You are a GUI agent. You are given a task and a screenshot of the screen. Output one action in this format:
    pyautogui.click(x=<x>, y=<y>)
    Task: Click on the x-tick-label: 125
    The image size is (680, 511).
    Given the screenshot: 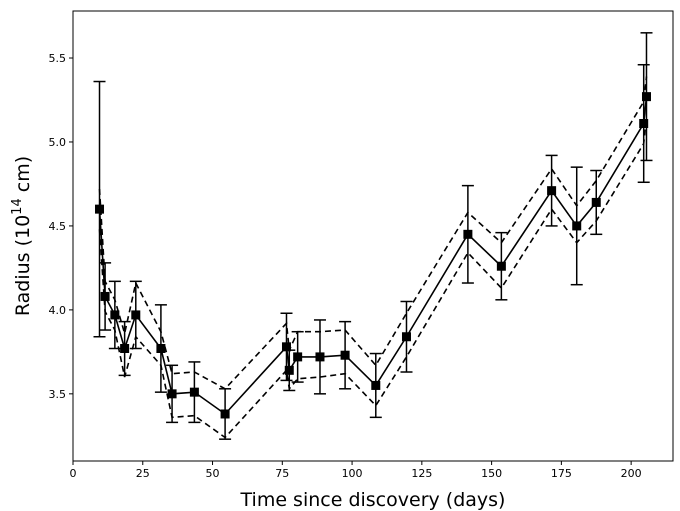 What is the action you would take?
    pyautogui.click(x=421, y=473)
    